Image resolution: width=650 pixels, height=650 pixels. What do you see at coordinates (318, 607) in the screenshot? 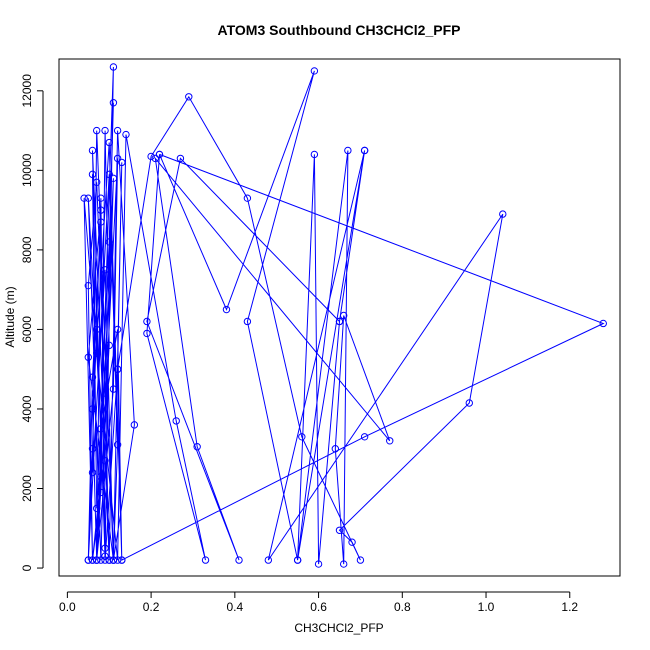
I see `x-tick-label: 0.6` at bounding box center [318, 607].